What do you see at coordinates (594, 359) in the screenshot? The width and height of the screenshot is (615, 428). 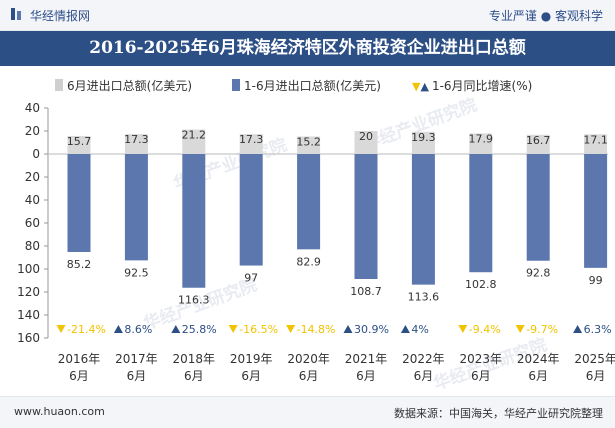 I see `x-tick-label: 2025年` at bounding box center [594, 359].